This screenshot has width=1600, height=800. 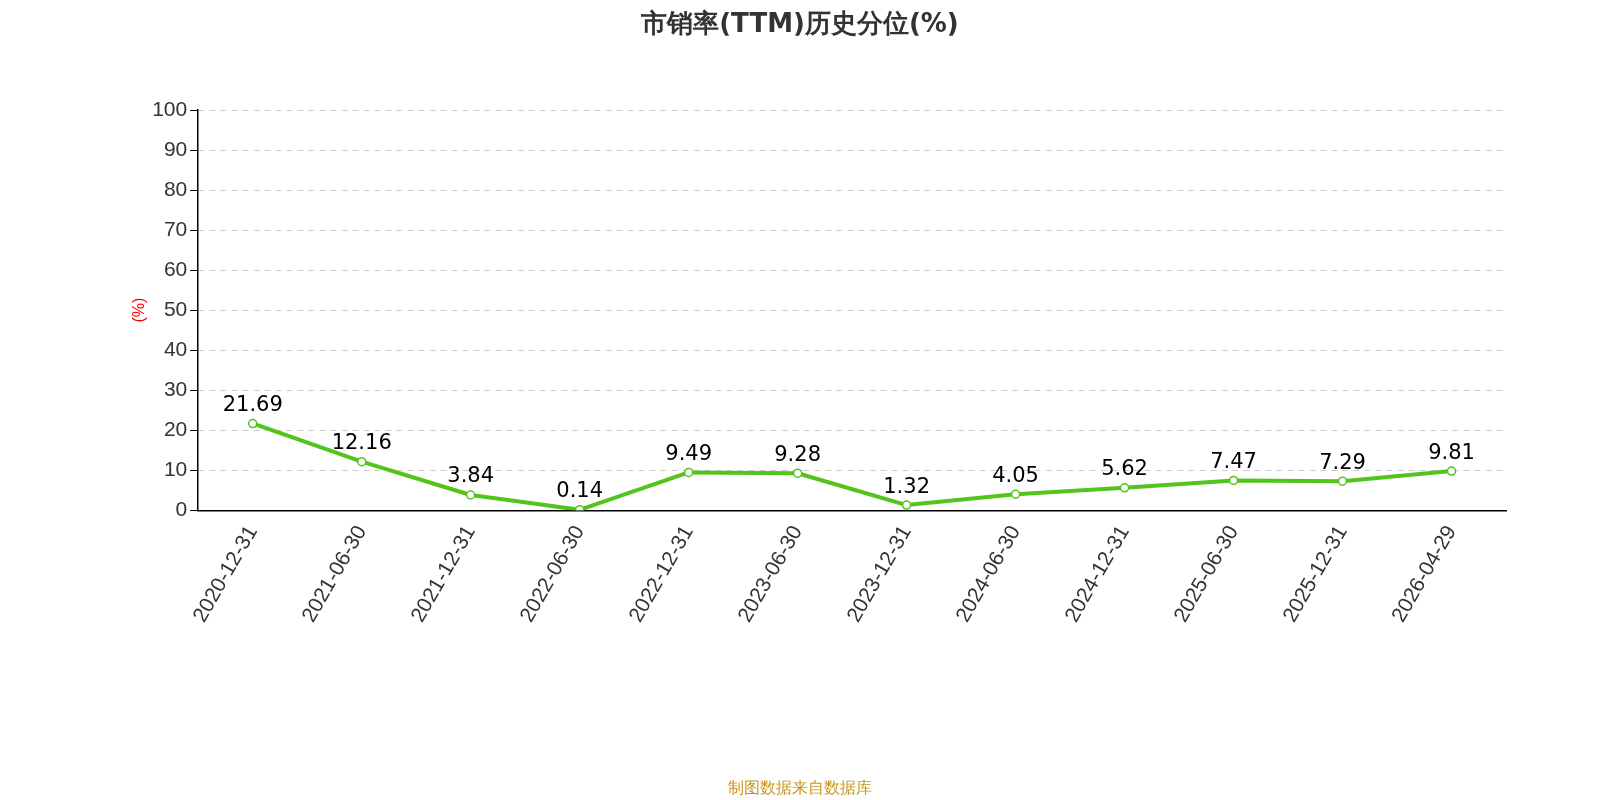 What do you see at coordinates (175, 308) in the screenshot?
I see `y-tick-label: 50` at bounding box center [175, 308].